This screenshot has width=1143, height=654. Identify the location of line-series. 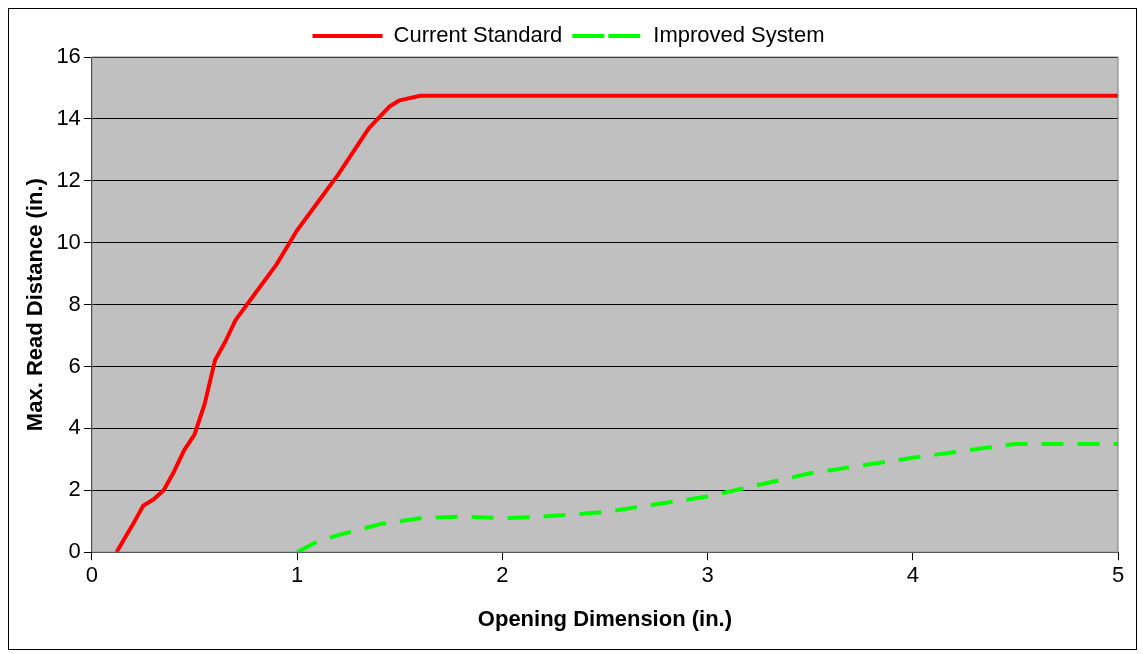
(706, 497).